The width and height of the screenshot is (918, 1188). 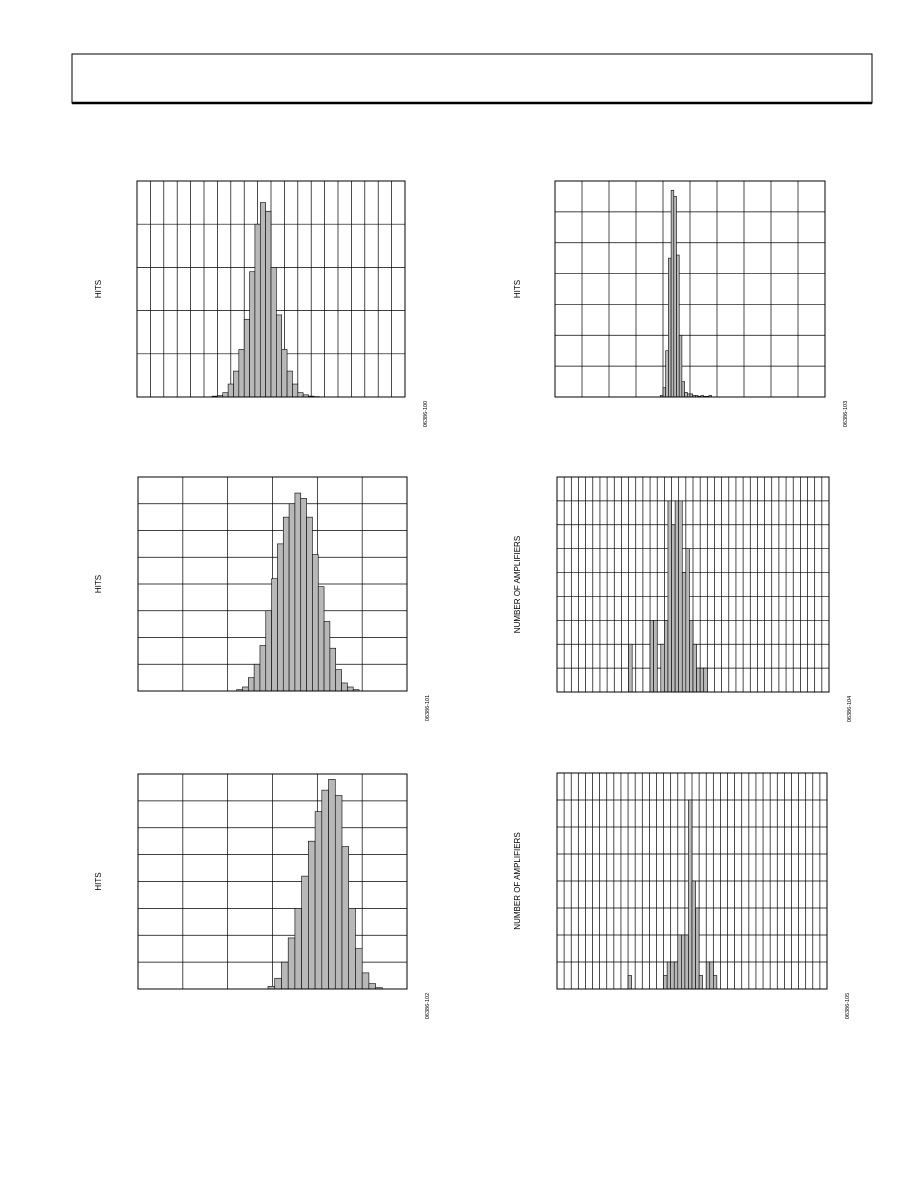 What do you see at coordinates (850, 709) in the screenshot?
I see `figure-id: 06386-104` at bounding box center [850, 709].